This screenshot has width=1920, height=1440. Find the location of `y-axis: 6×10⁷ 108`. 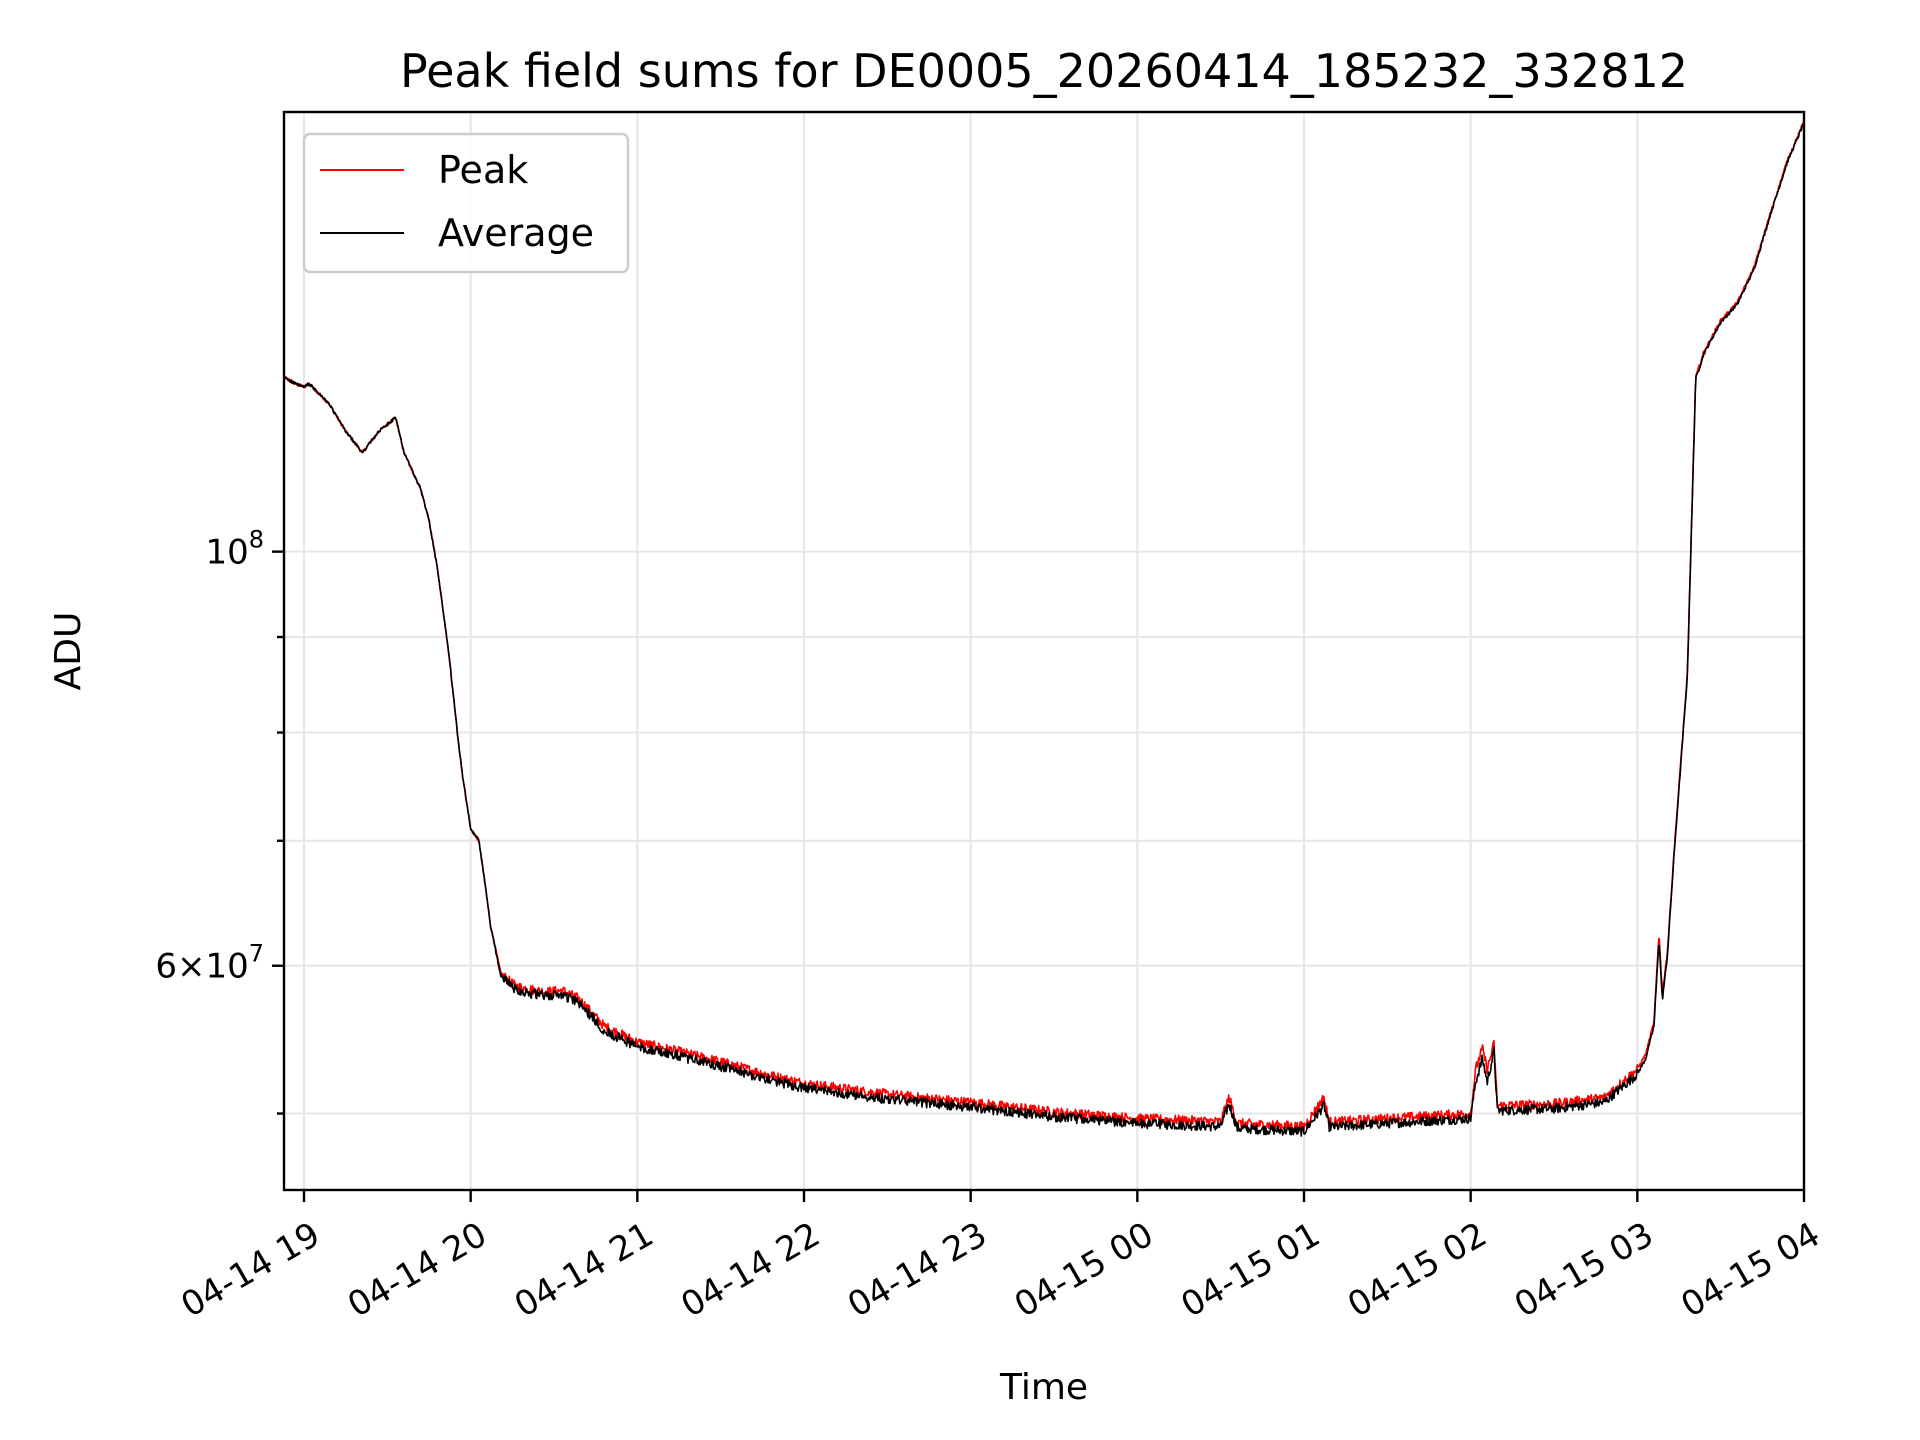

y-axis: 6×10⁷ 108 is located at coordinates (219, 820).